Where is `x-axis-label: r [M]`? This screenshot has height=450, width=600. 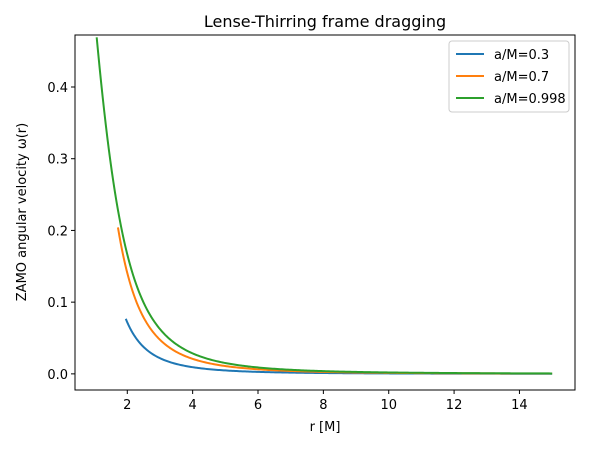 x-axis-label: r [M] is located at coordinates (325, 427).